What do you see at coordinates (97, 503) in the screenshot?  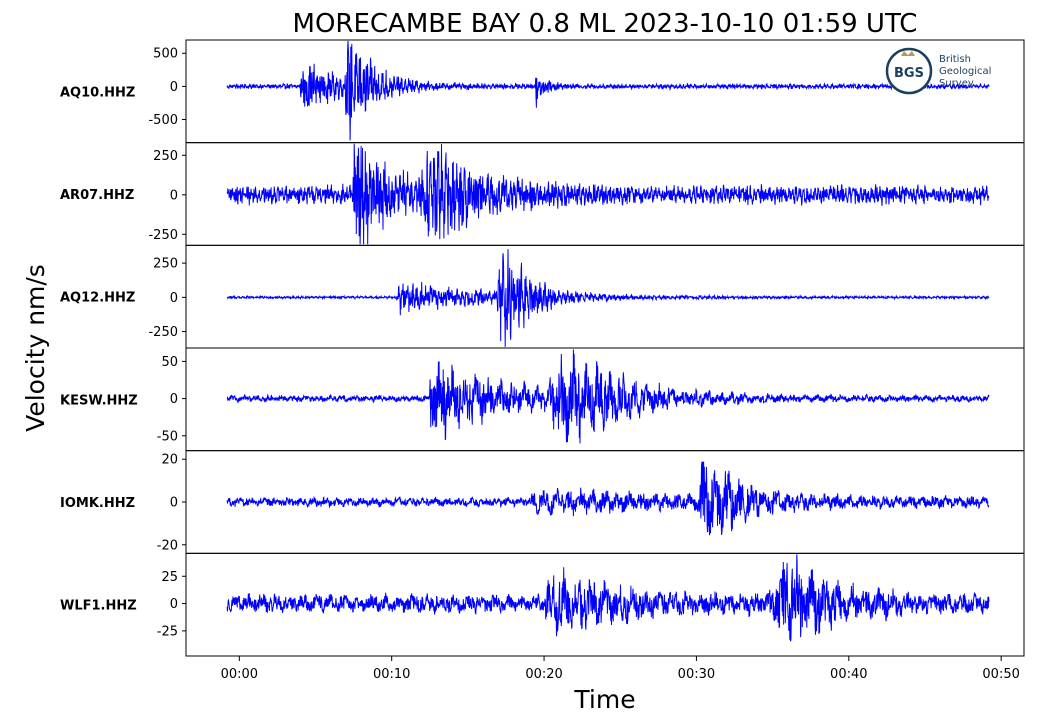 I see `station-label: IOMK.HHZ` at bounding box center [97, 503].